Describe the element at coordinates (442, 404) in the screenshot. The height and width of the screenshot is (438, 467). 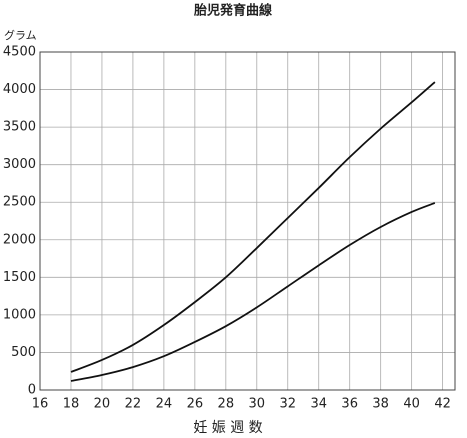
I see `x-tick-label: 42` at that location.